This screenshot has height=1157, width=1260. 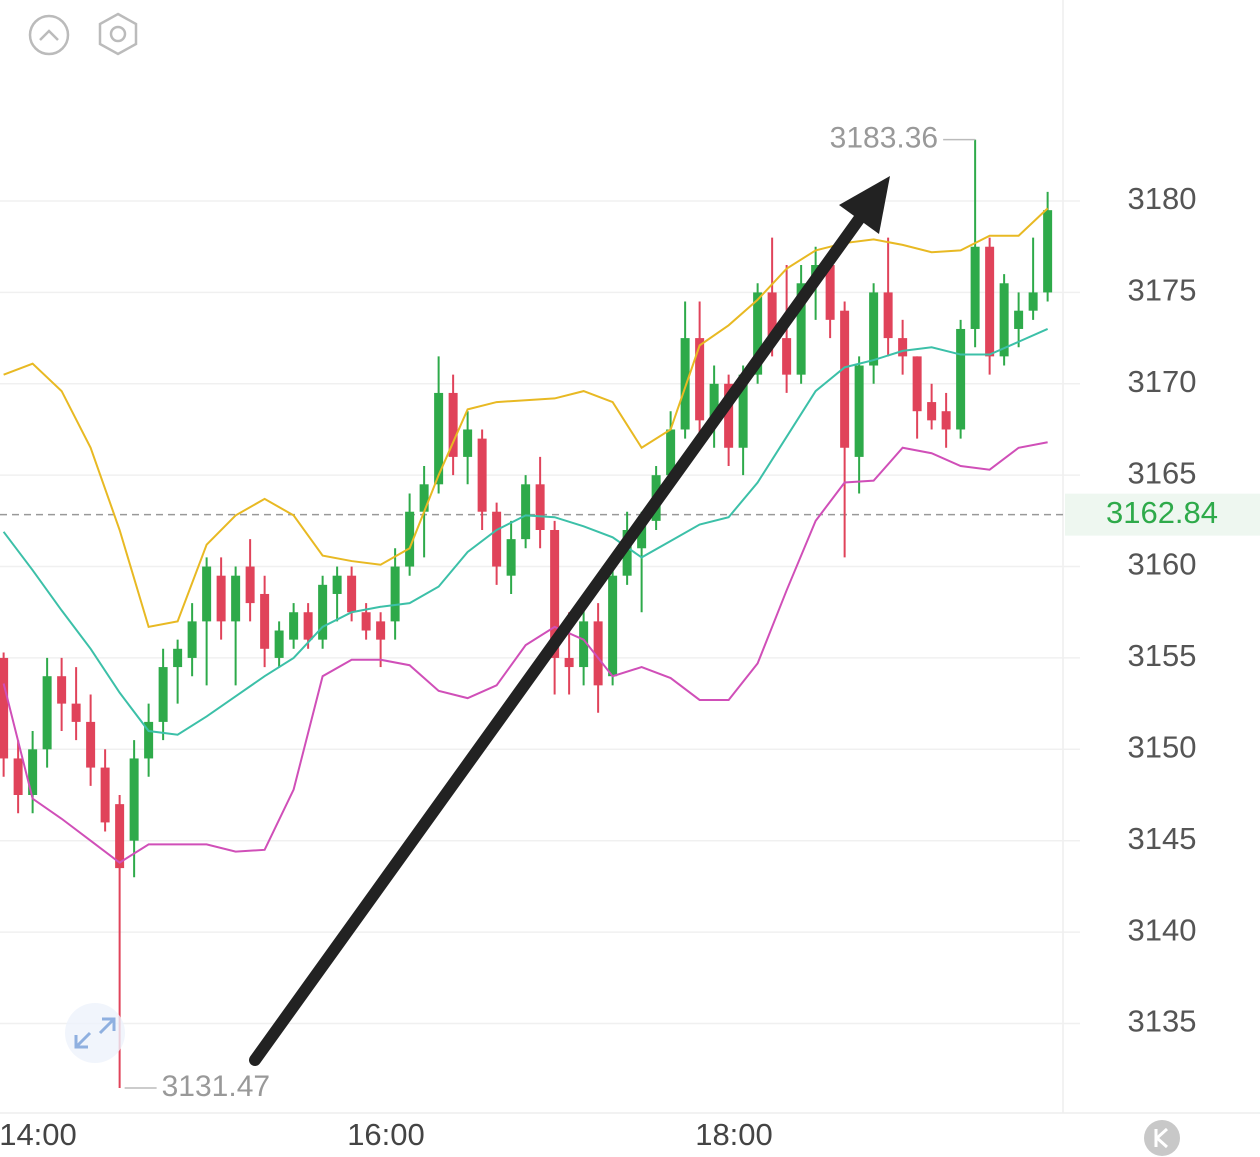 What do you see at coordinates (1162, 564) in the screenshot?
I see `y-tick-label: 3160` at bounding box center [1162, 564].